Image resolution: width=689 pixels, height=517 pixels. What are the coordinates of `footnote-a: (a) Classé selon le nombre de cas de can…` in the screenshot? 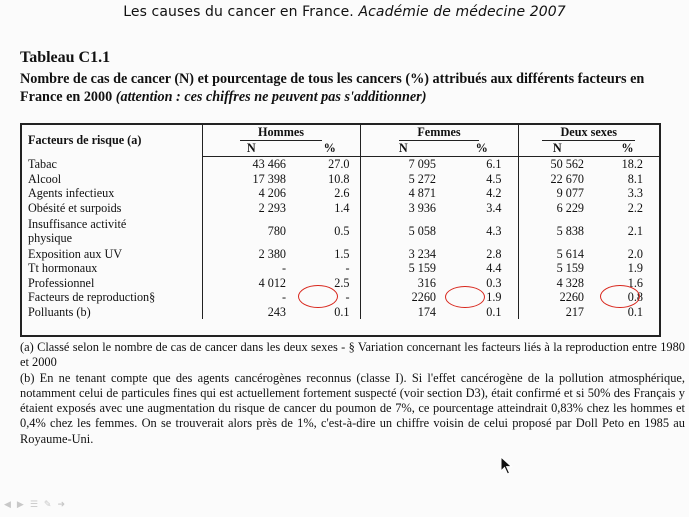 It's located at (352, 355).